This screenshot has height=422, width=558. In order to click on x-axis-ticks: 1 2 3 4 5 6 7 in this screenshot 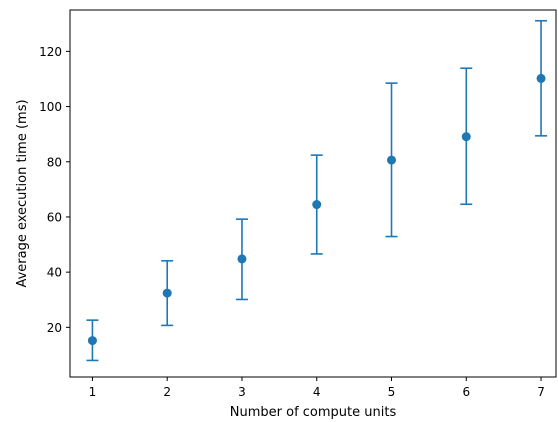, I will do `click(317, 388)`.